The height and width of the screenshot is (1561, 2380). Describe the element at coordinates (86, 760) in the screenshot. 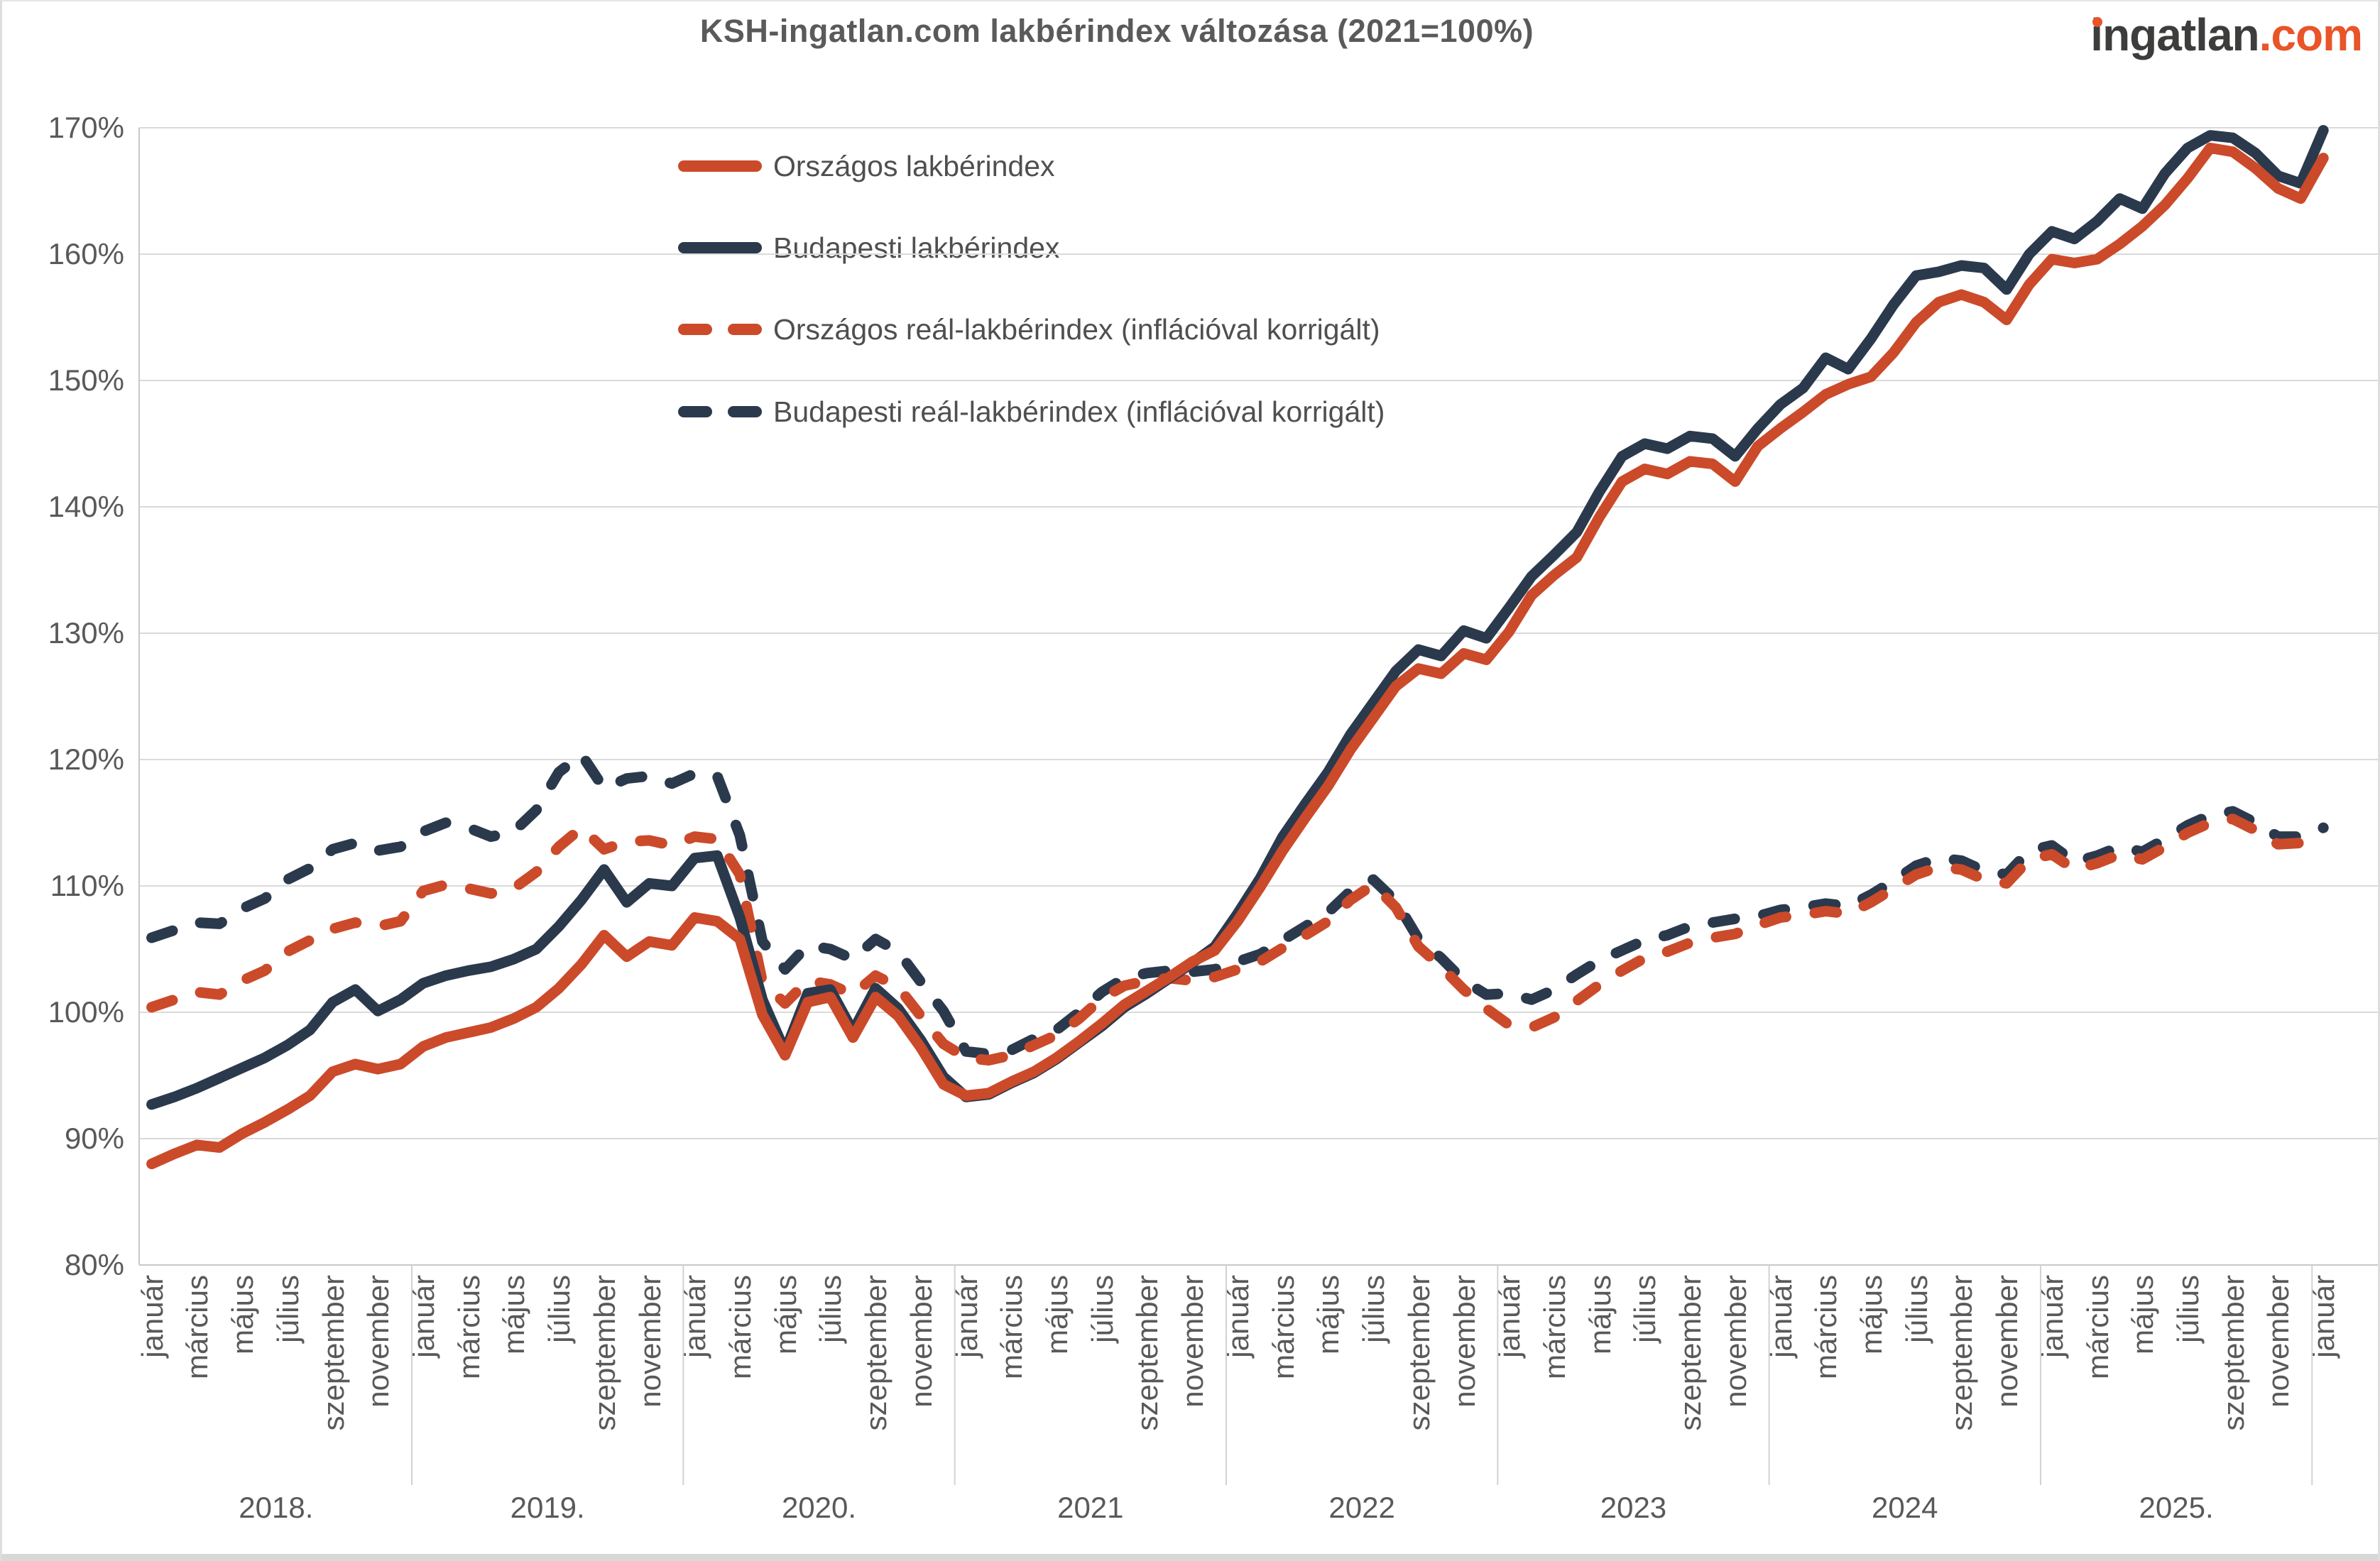

I see `y-axis-label: 120%` at that location.